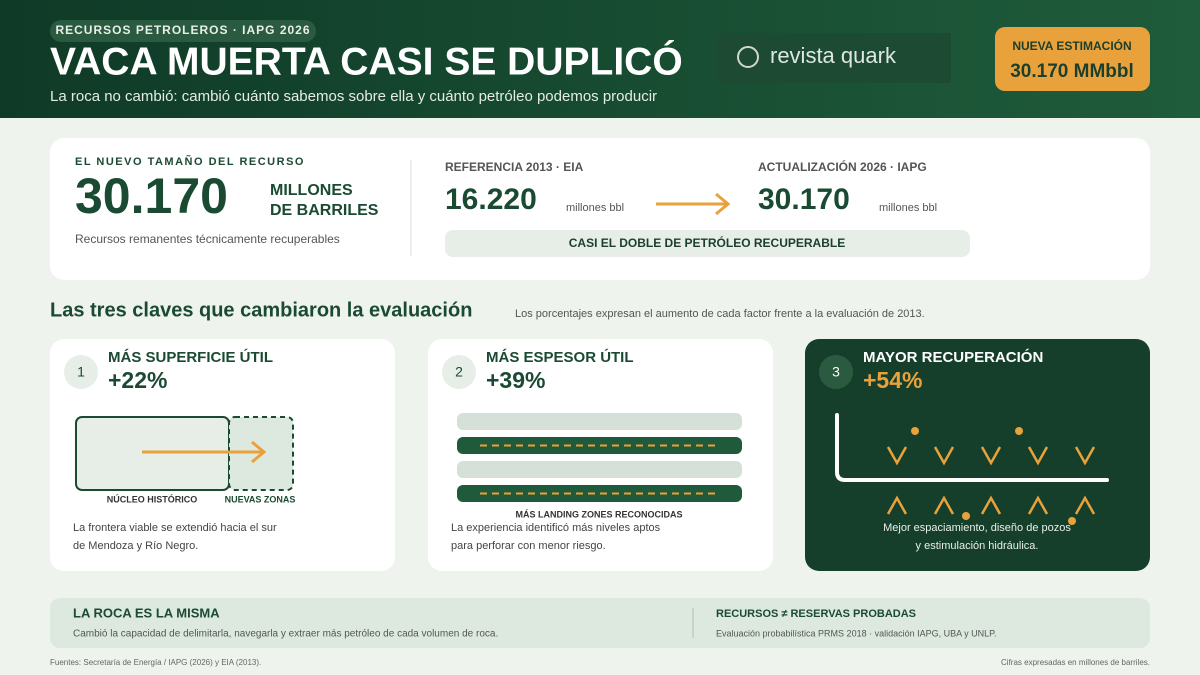 This screenshot has height=675, width=1200. Describe the element at coordinates (528, 546) in the screenshot. I see `key-text: para perforar con menor riesgo.` at that location.